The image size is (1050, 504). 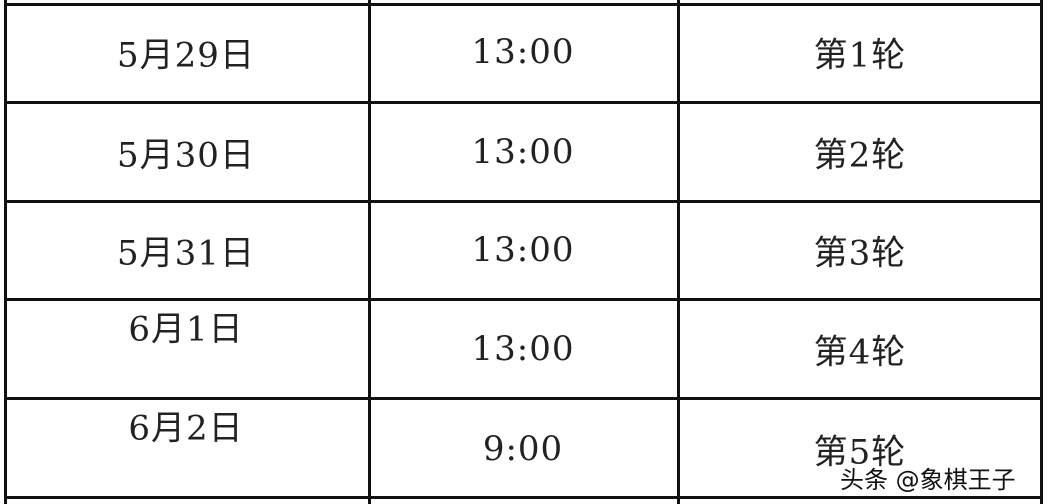 I want to click on date-cell: 5月31日, so click(x=186, y=253).